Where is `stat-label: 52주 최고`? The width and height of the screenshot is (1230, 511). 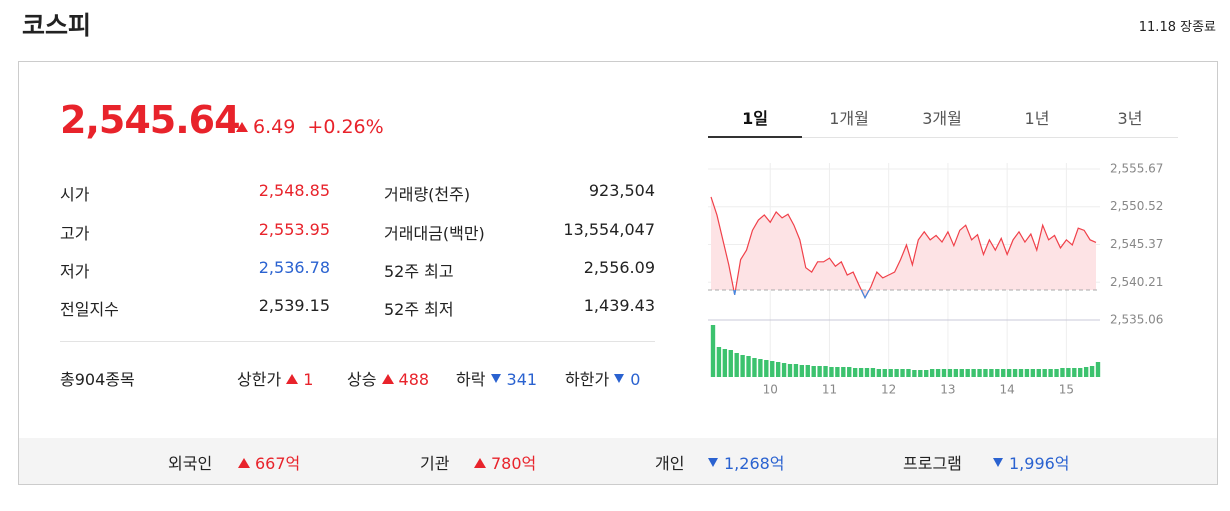
stat-label: 52주 최고 is located at coordinates (419, 271).